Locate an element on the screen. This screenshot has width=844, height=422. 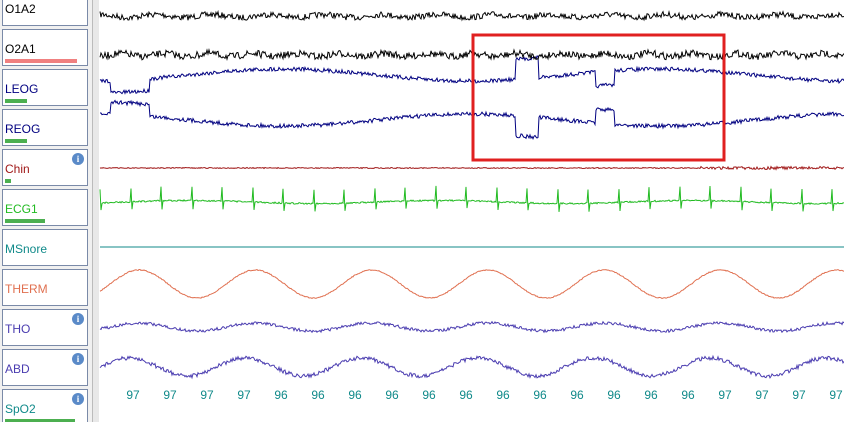
channel-label: O1A2 is located at coordinates (45, 13).